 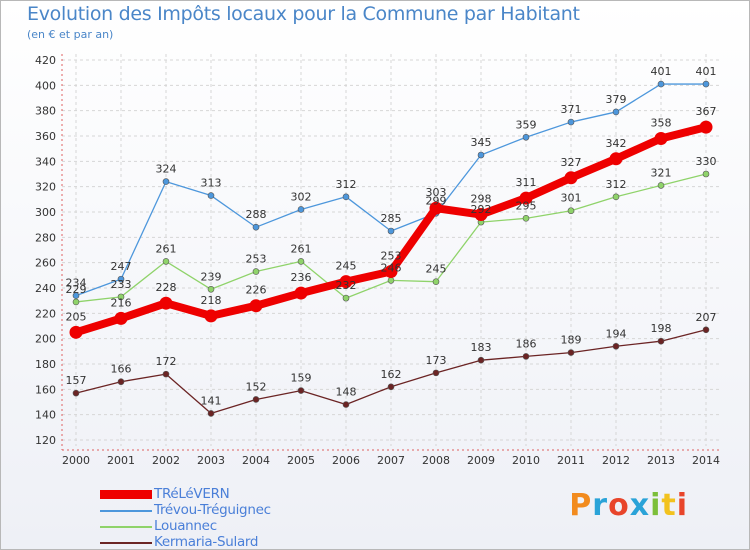 I want to click on x-tick-label: 2012, so click(x=616, y=460).